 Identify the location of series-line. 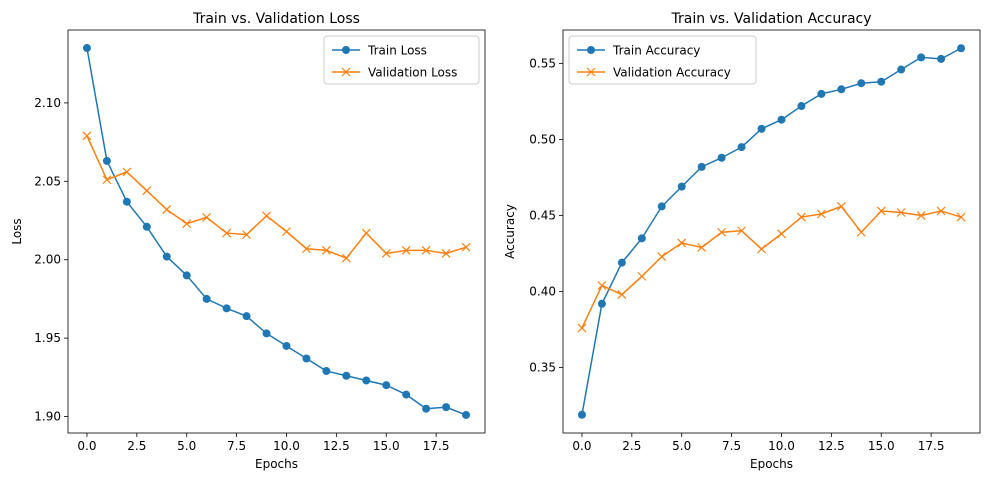
(771, 267).